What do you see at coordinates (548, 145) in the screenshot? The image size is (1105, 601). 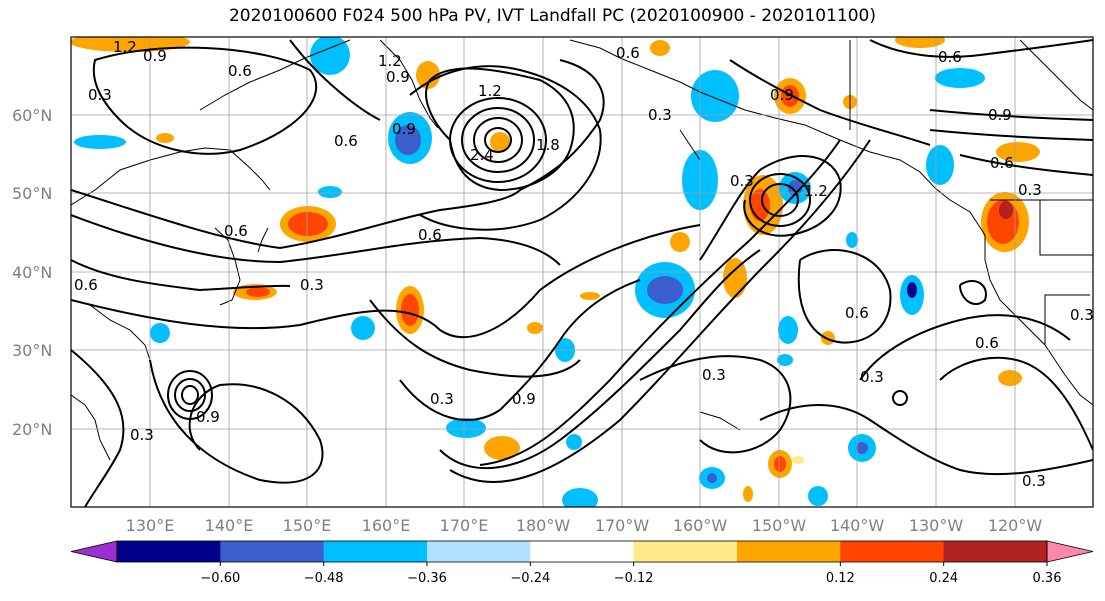 I see `contour-label: 1.8` at bounding box center [548, 145].